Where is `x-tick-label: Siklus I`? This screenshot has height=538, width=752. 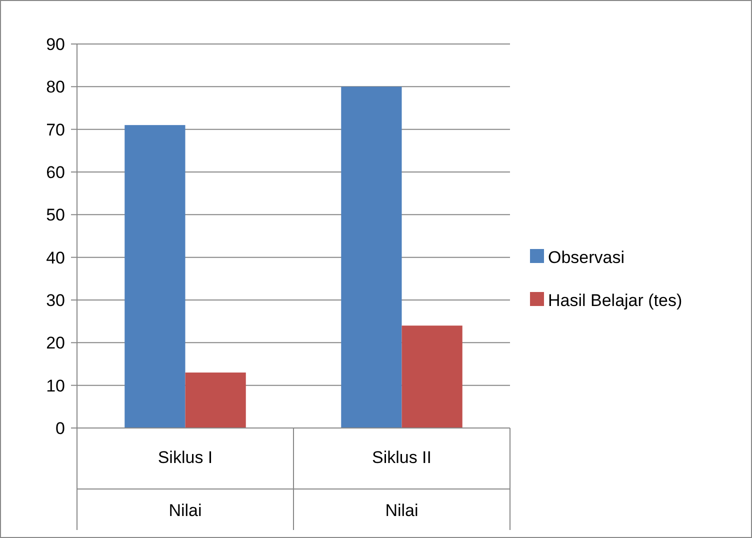
x-tick-label: Siklus I is located at coordinates (185, 457).